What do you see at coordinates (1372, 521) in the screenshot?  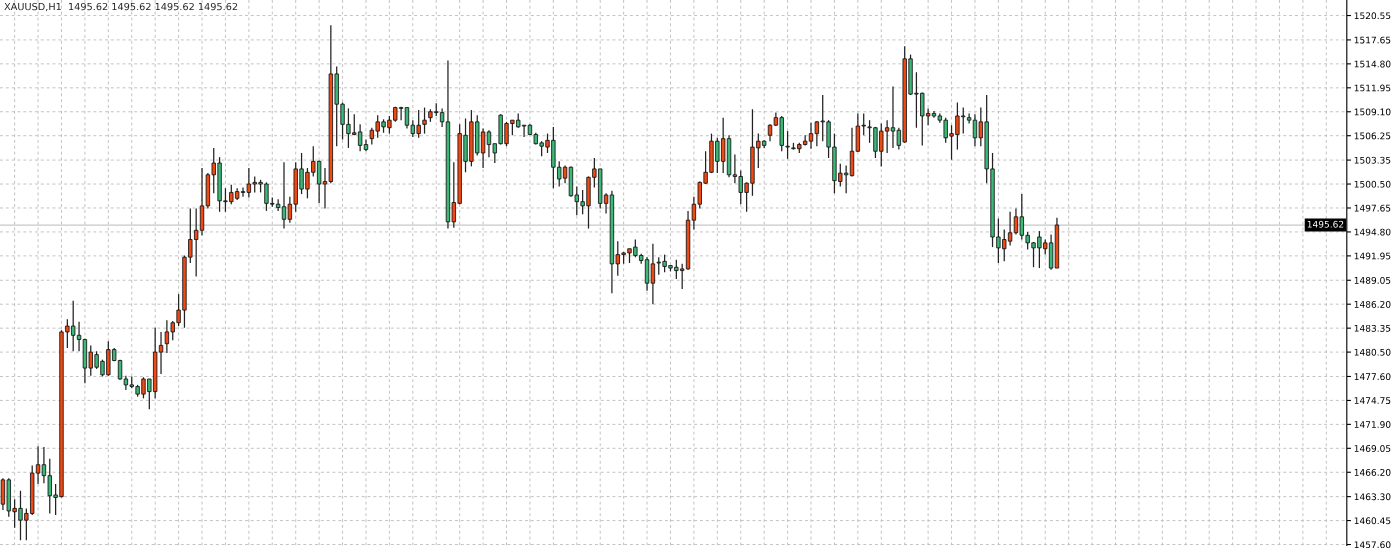 I see `y-tick-label: 1460.45` at bounding box center [1372, 521].